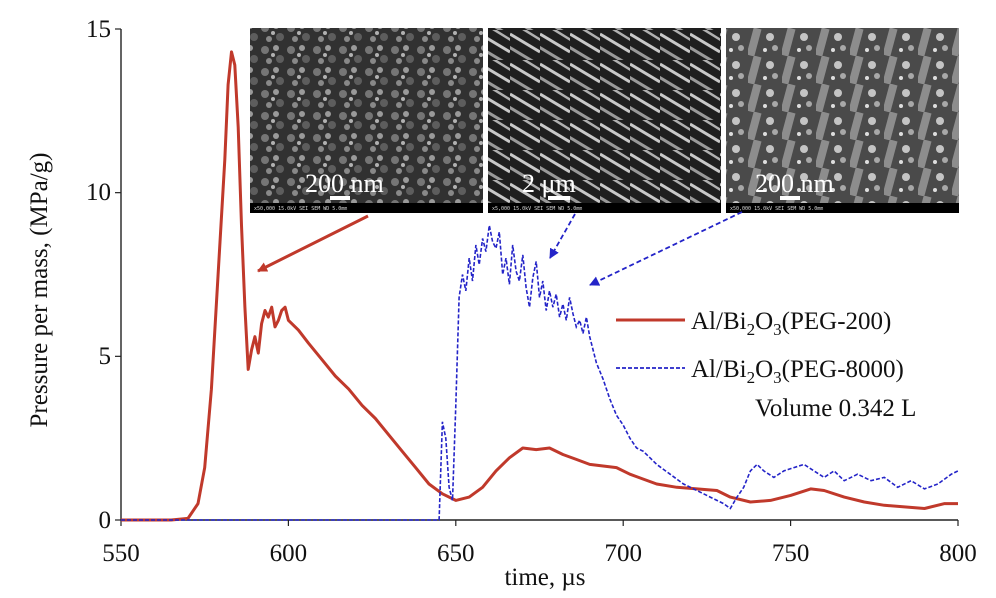 Image resolution: width=996 pixels, height=598 pixels. What do you see at coordinates (604, 120) in the screenshot?
I see `sem-inset-2: x5,000 15.0kV SEI SEM WD 5.0mm 2 μm` at bounding box center [604, 120].